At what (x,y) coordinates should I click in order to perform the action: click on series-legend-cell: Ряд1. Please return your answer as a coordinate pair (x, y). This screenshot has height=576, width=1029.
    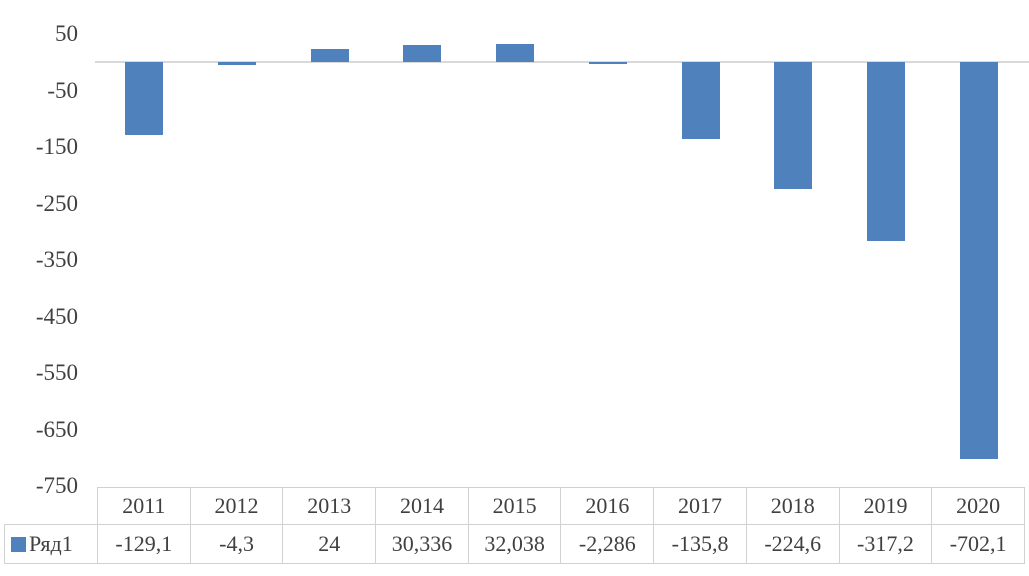
    Looking at the image, I should click on (51, 544).